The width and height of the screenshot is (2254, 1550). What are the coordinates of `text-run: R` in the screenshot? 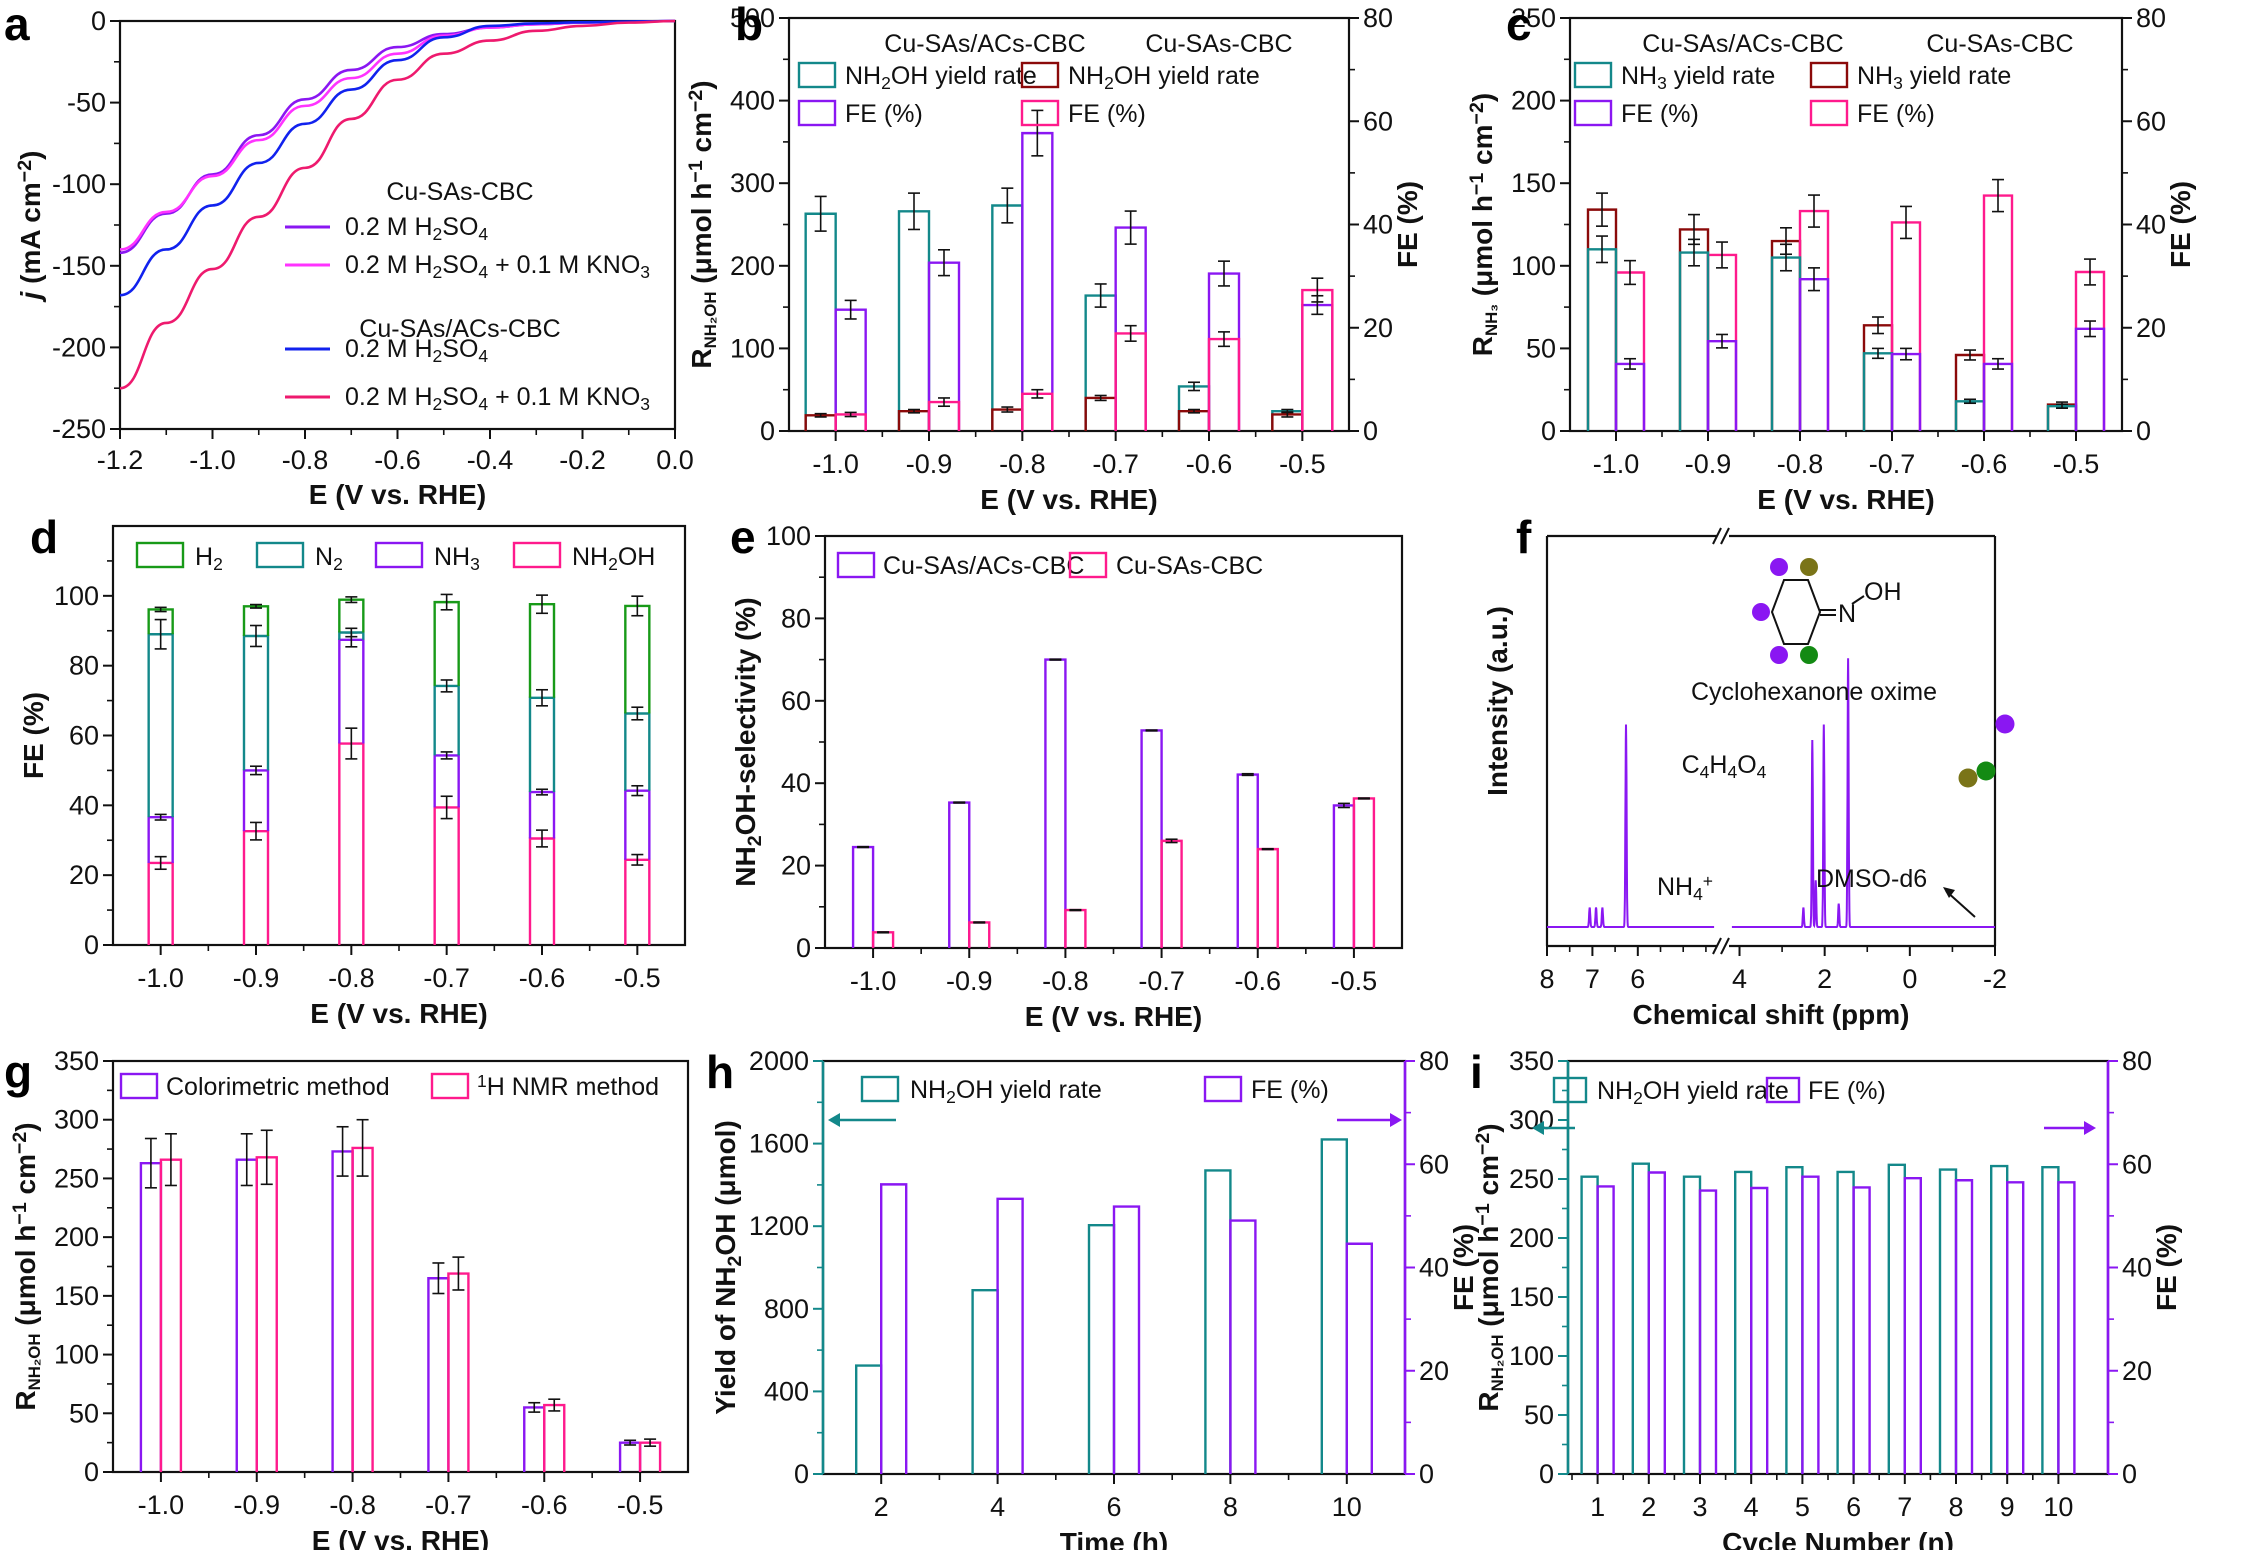 It's located at (1482, 346).